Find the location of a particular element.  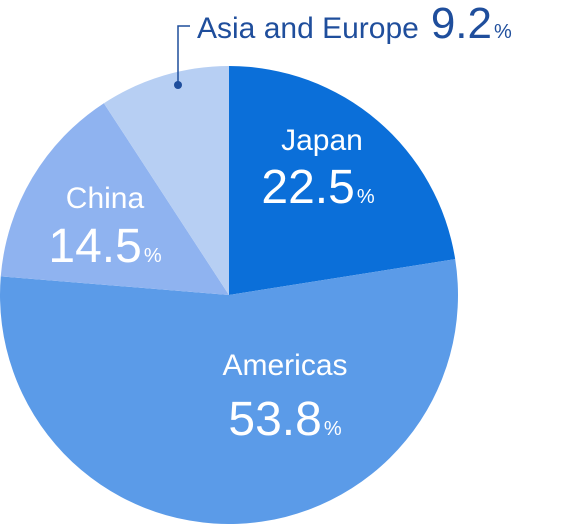

value-label: 53.8 is located at coordinates (274, 419).